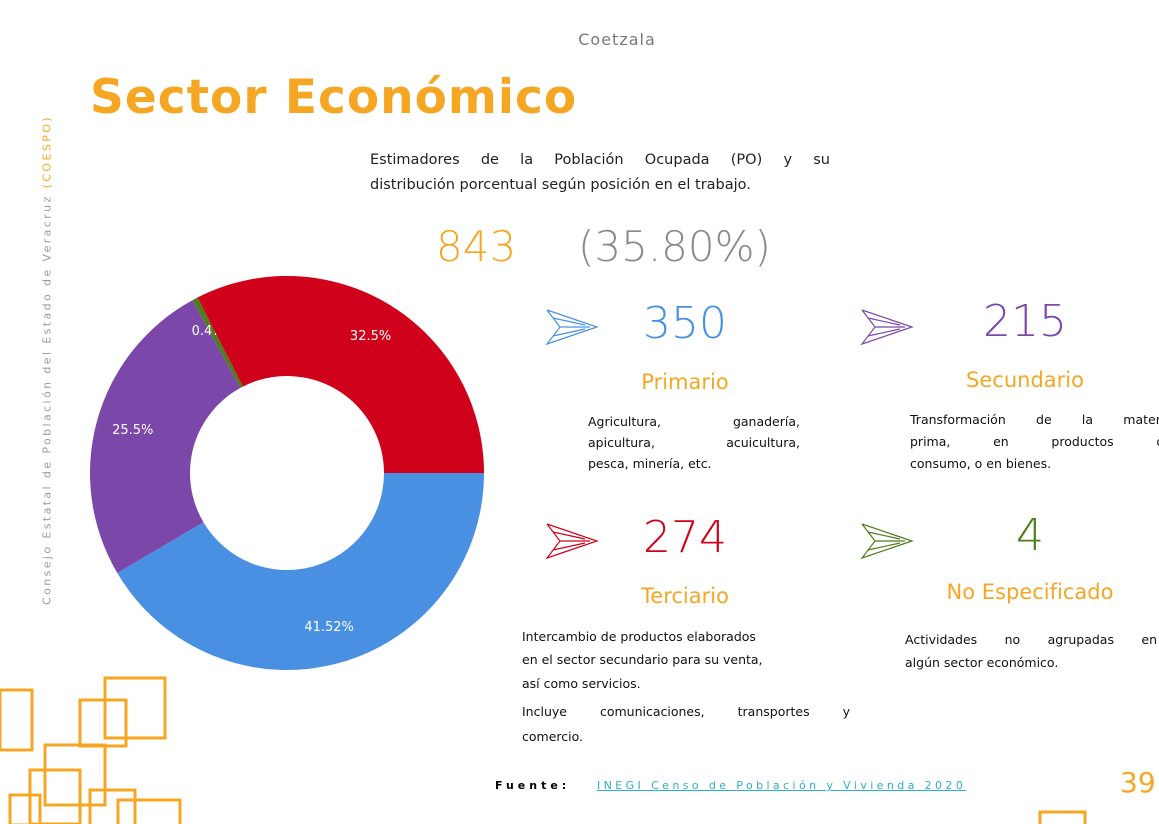 This screenshot has height=824, width=1159. Describe the element at coordinates (329, 627) in the screenshot. I see `value-label: 41.52%` at that location.